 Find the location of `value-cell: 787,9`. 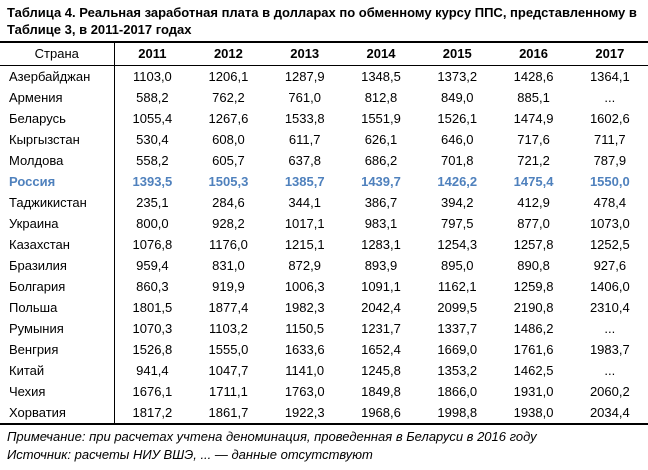

value-cell: 787,9 is located at coordinates (610, 161).